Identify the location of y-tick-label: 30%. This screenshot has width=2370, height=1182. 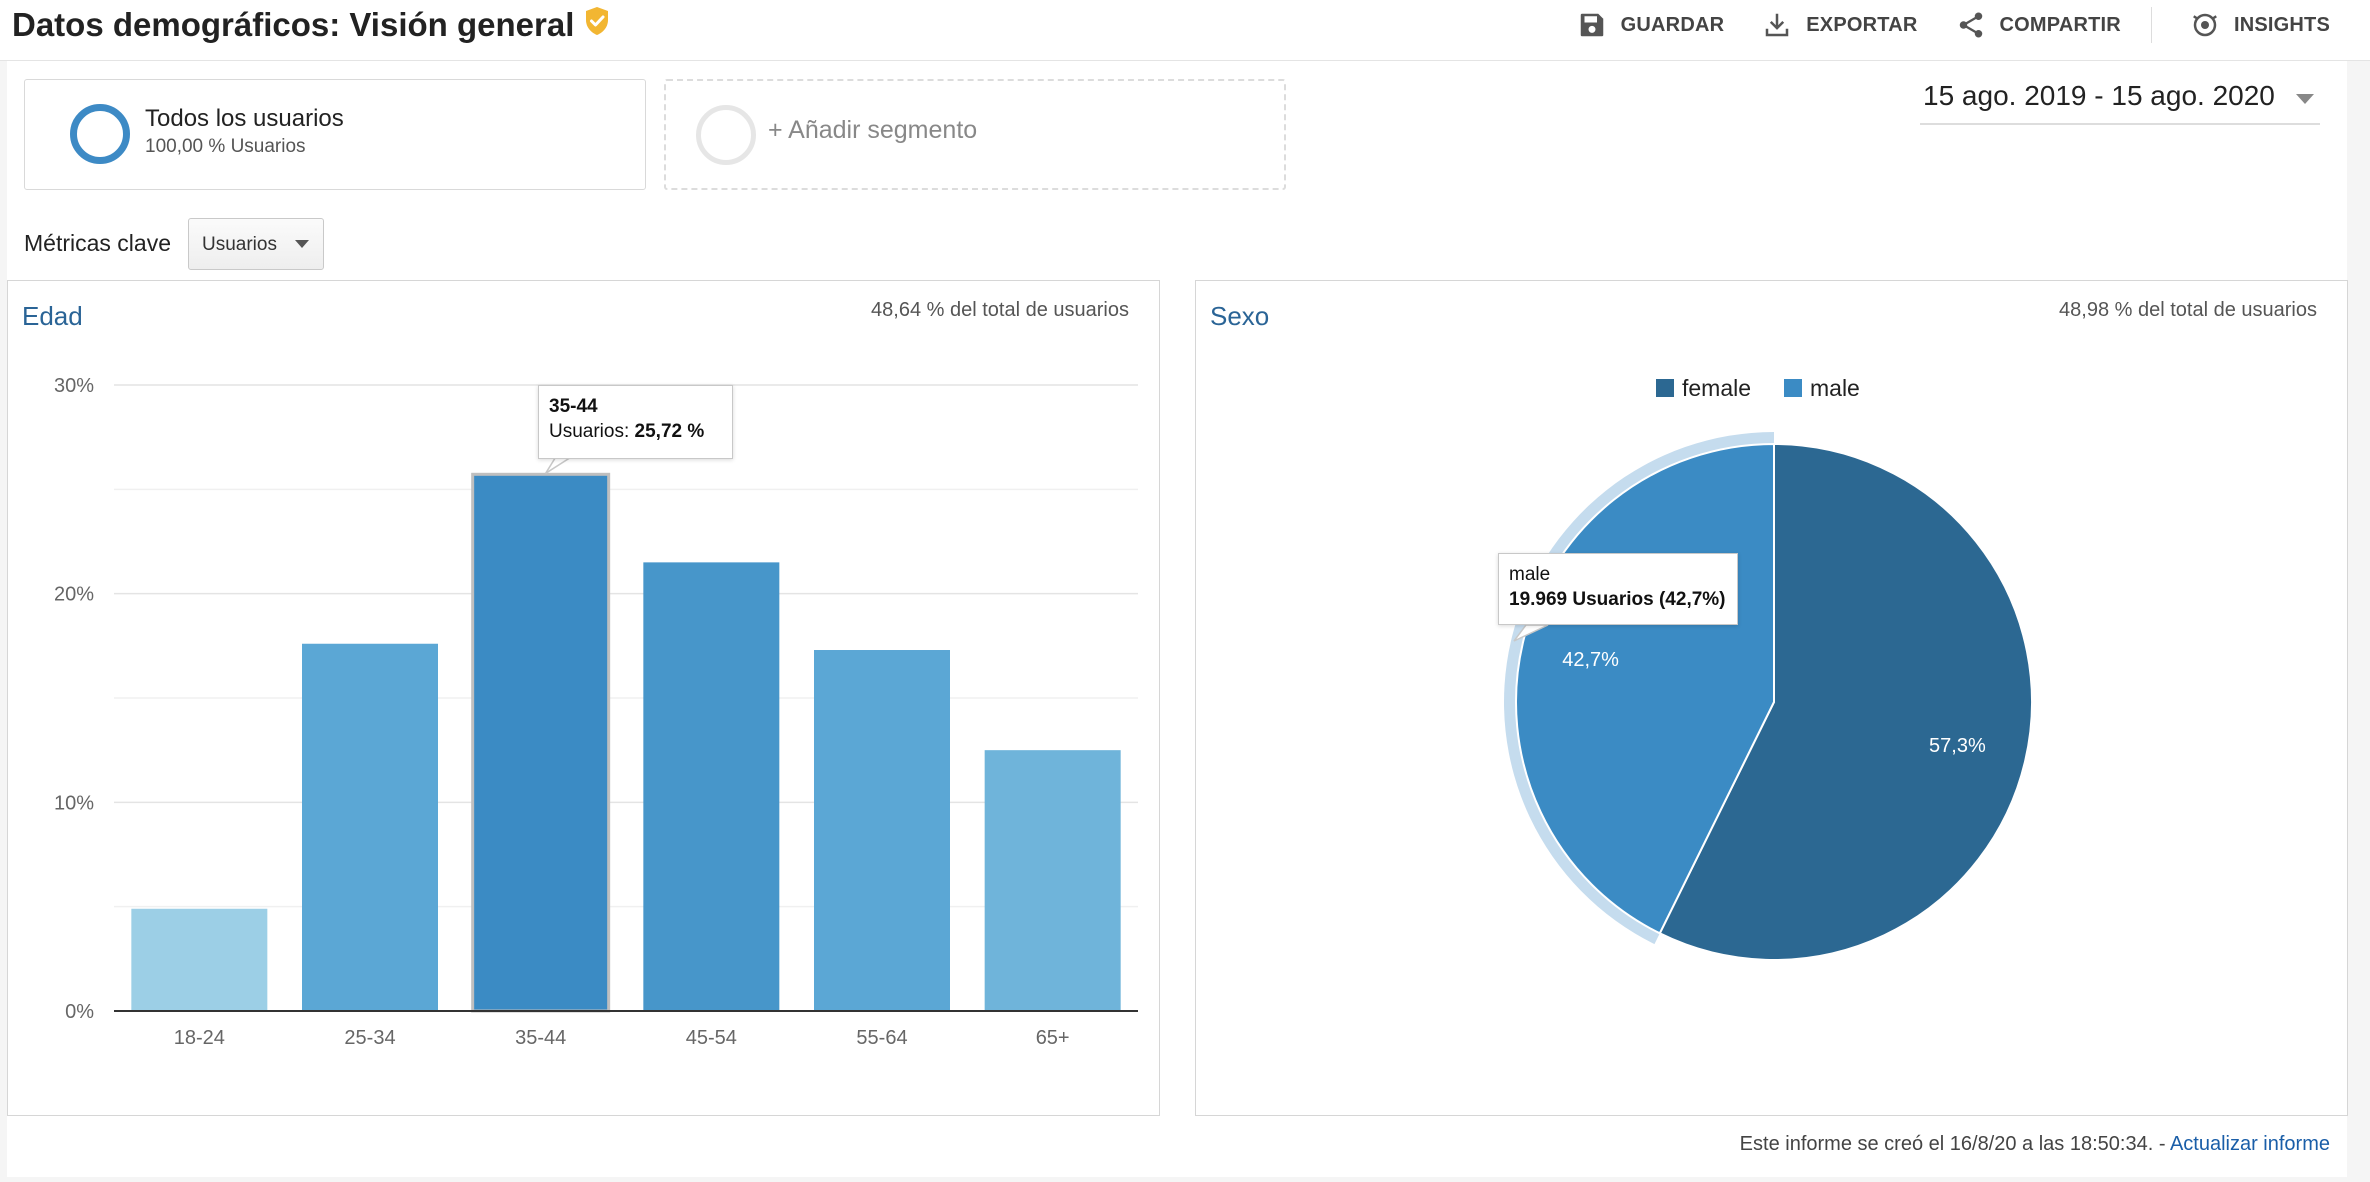
(74, 386).